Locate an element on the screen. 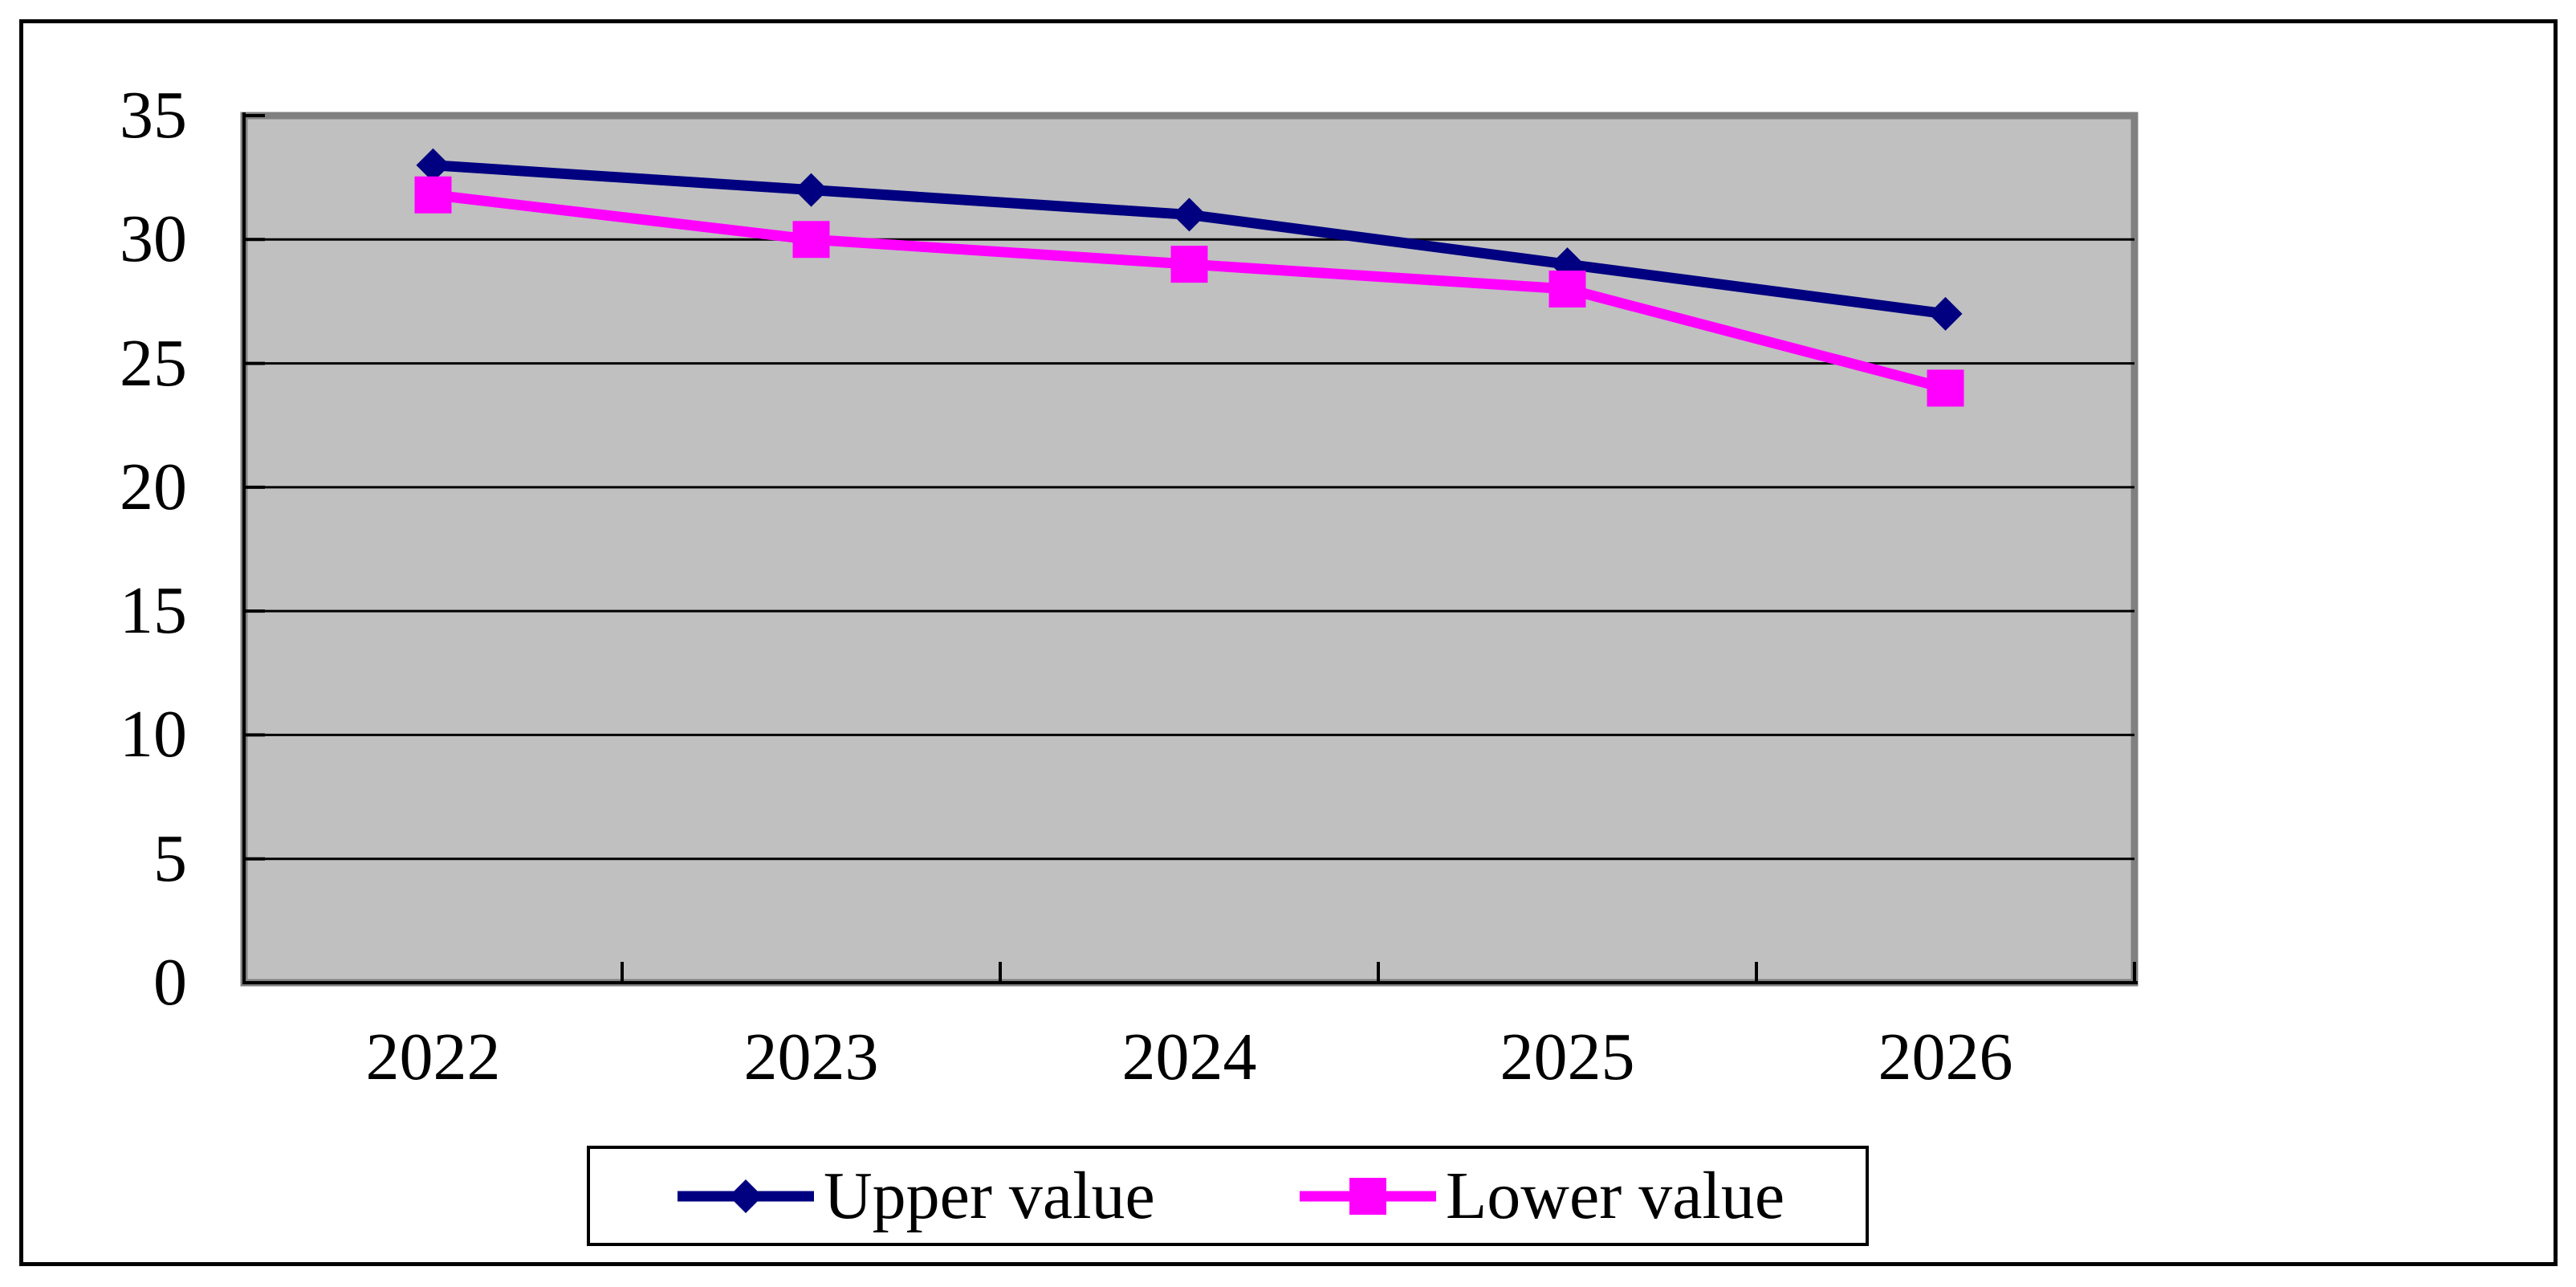 The width and height of the screenshot is (2576, 1287). upper-value-marker-2024 is located at coordinates (1189, 215).